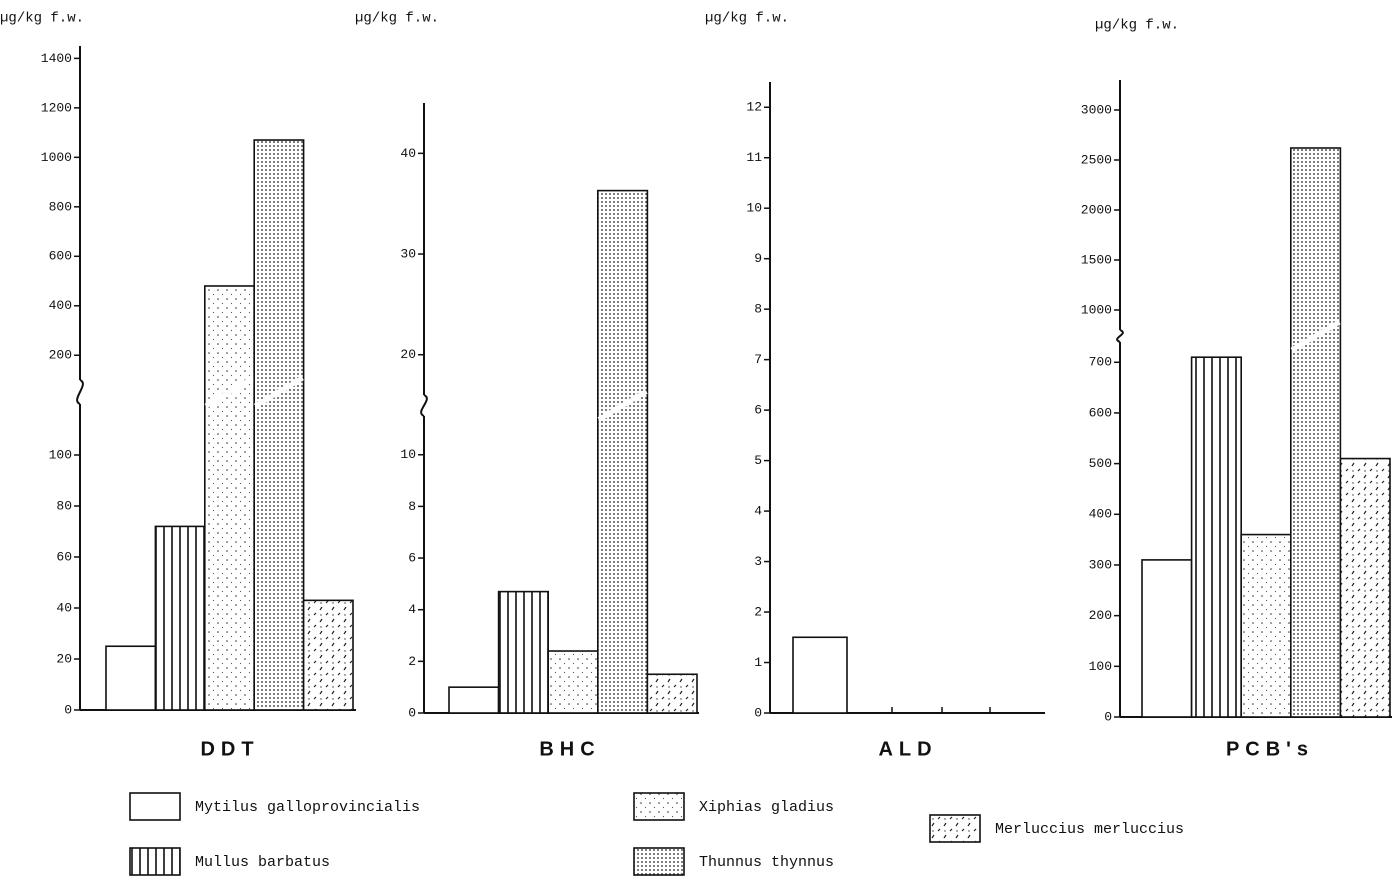 This screenshot has height=878, width=1398. I want to click on legend-label: Merluccius merluccius, so click(1089, 829).